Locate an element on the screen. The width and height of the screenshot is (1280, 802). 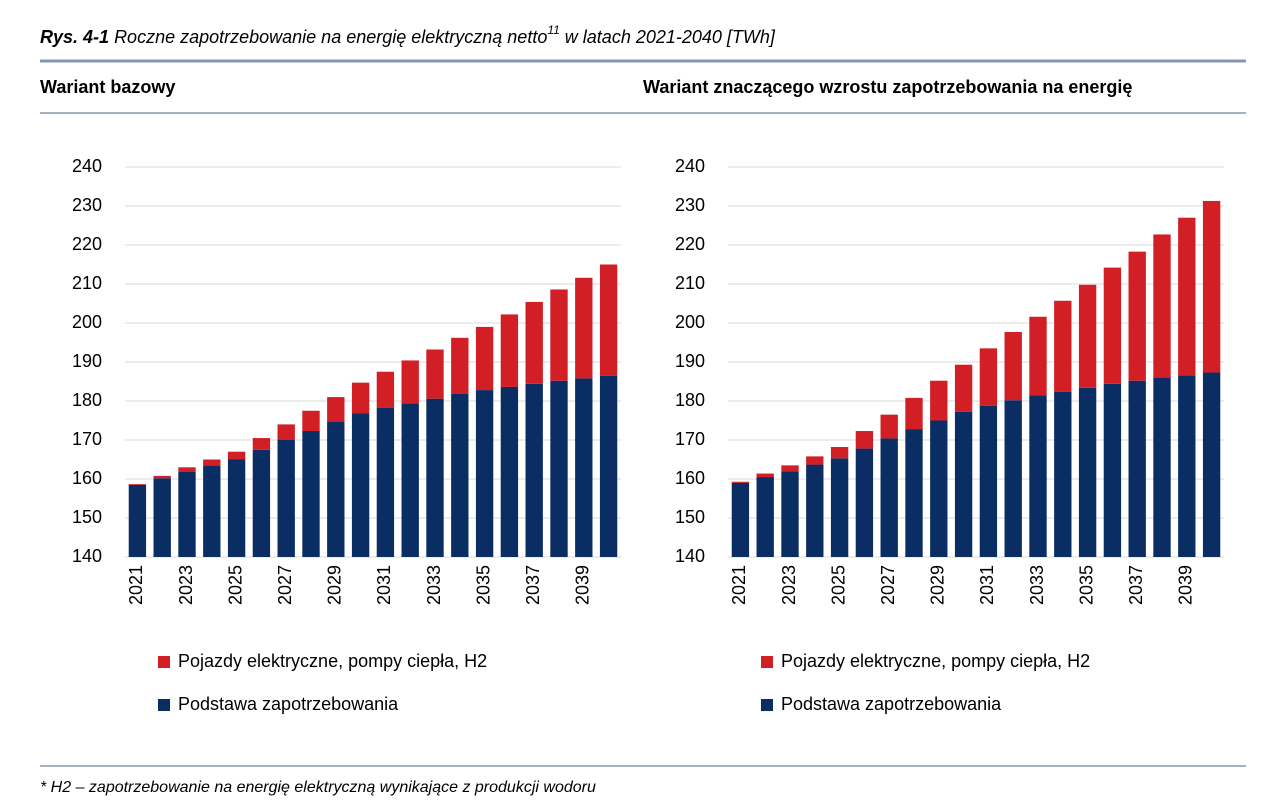
x-tick-label: 2035 is located at coordinates (1086, 585).